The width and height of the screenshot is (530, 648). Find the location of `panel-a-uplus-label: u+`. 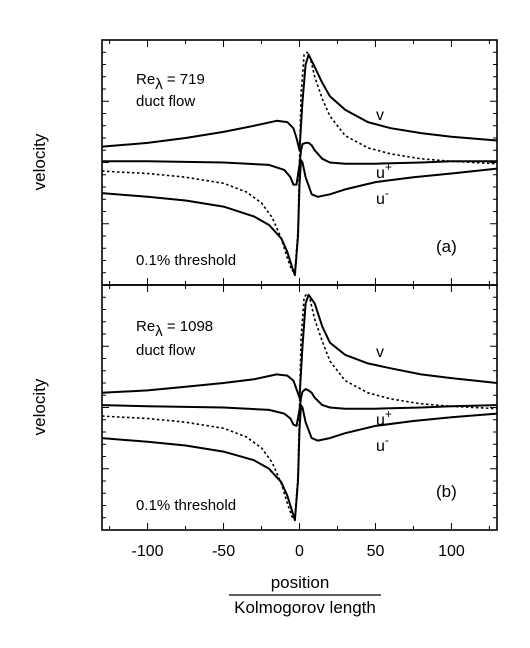

panel-a-uplus-label: u+ is located at coordinates (384, 171).